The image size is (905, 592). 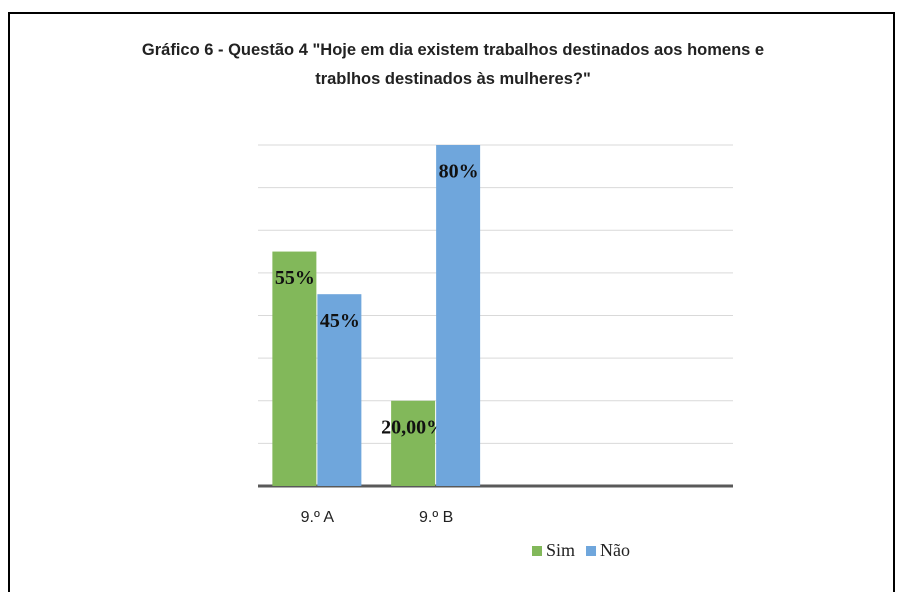 I want to click on data-label: 80%, so click(x=459, y=172).